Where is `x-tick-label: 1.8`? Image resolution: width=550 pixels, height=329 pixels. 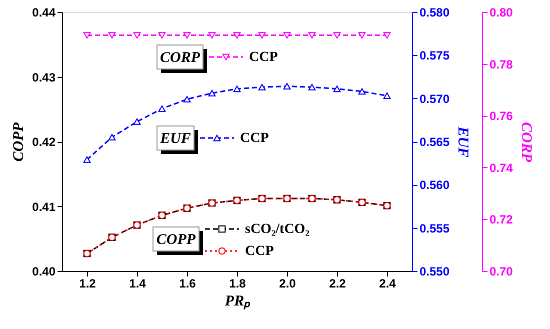 x-tick-label: 1.8 is located at coordinates (237, 283).